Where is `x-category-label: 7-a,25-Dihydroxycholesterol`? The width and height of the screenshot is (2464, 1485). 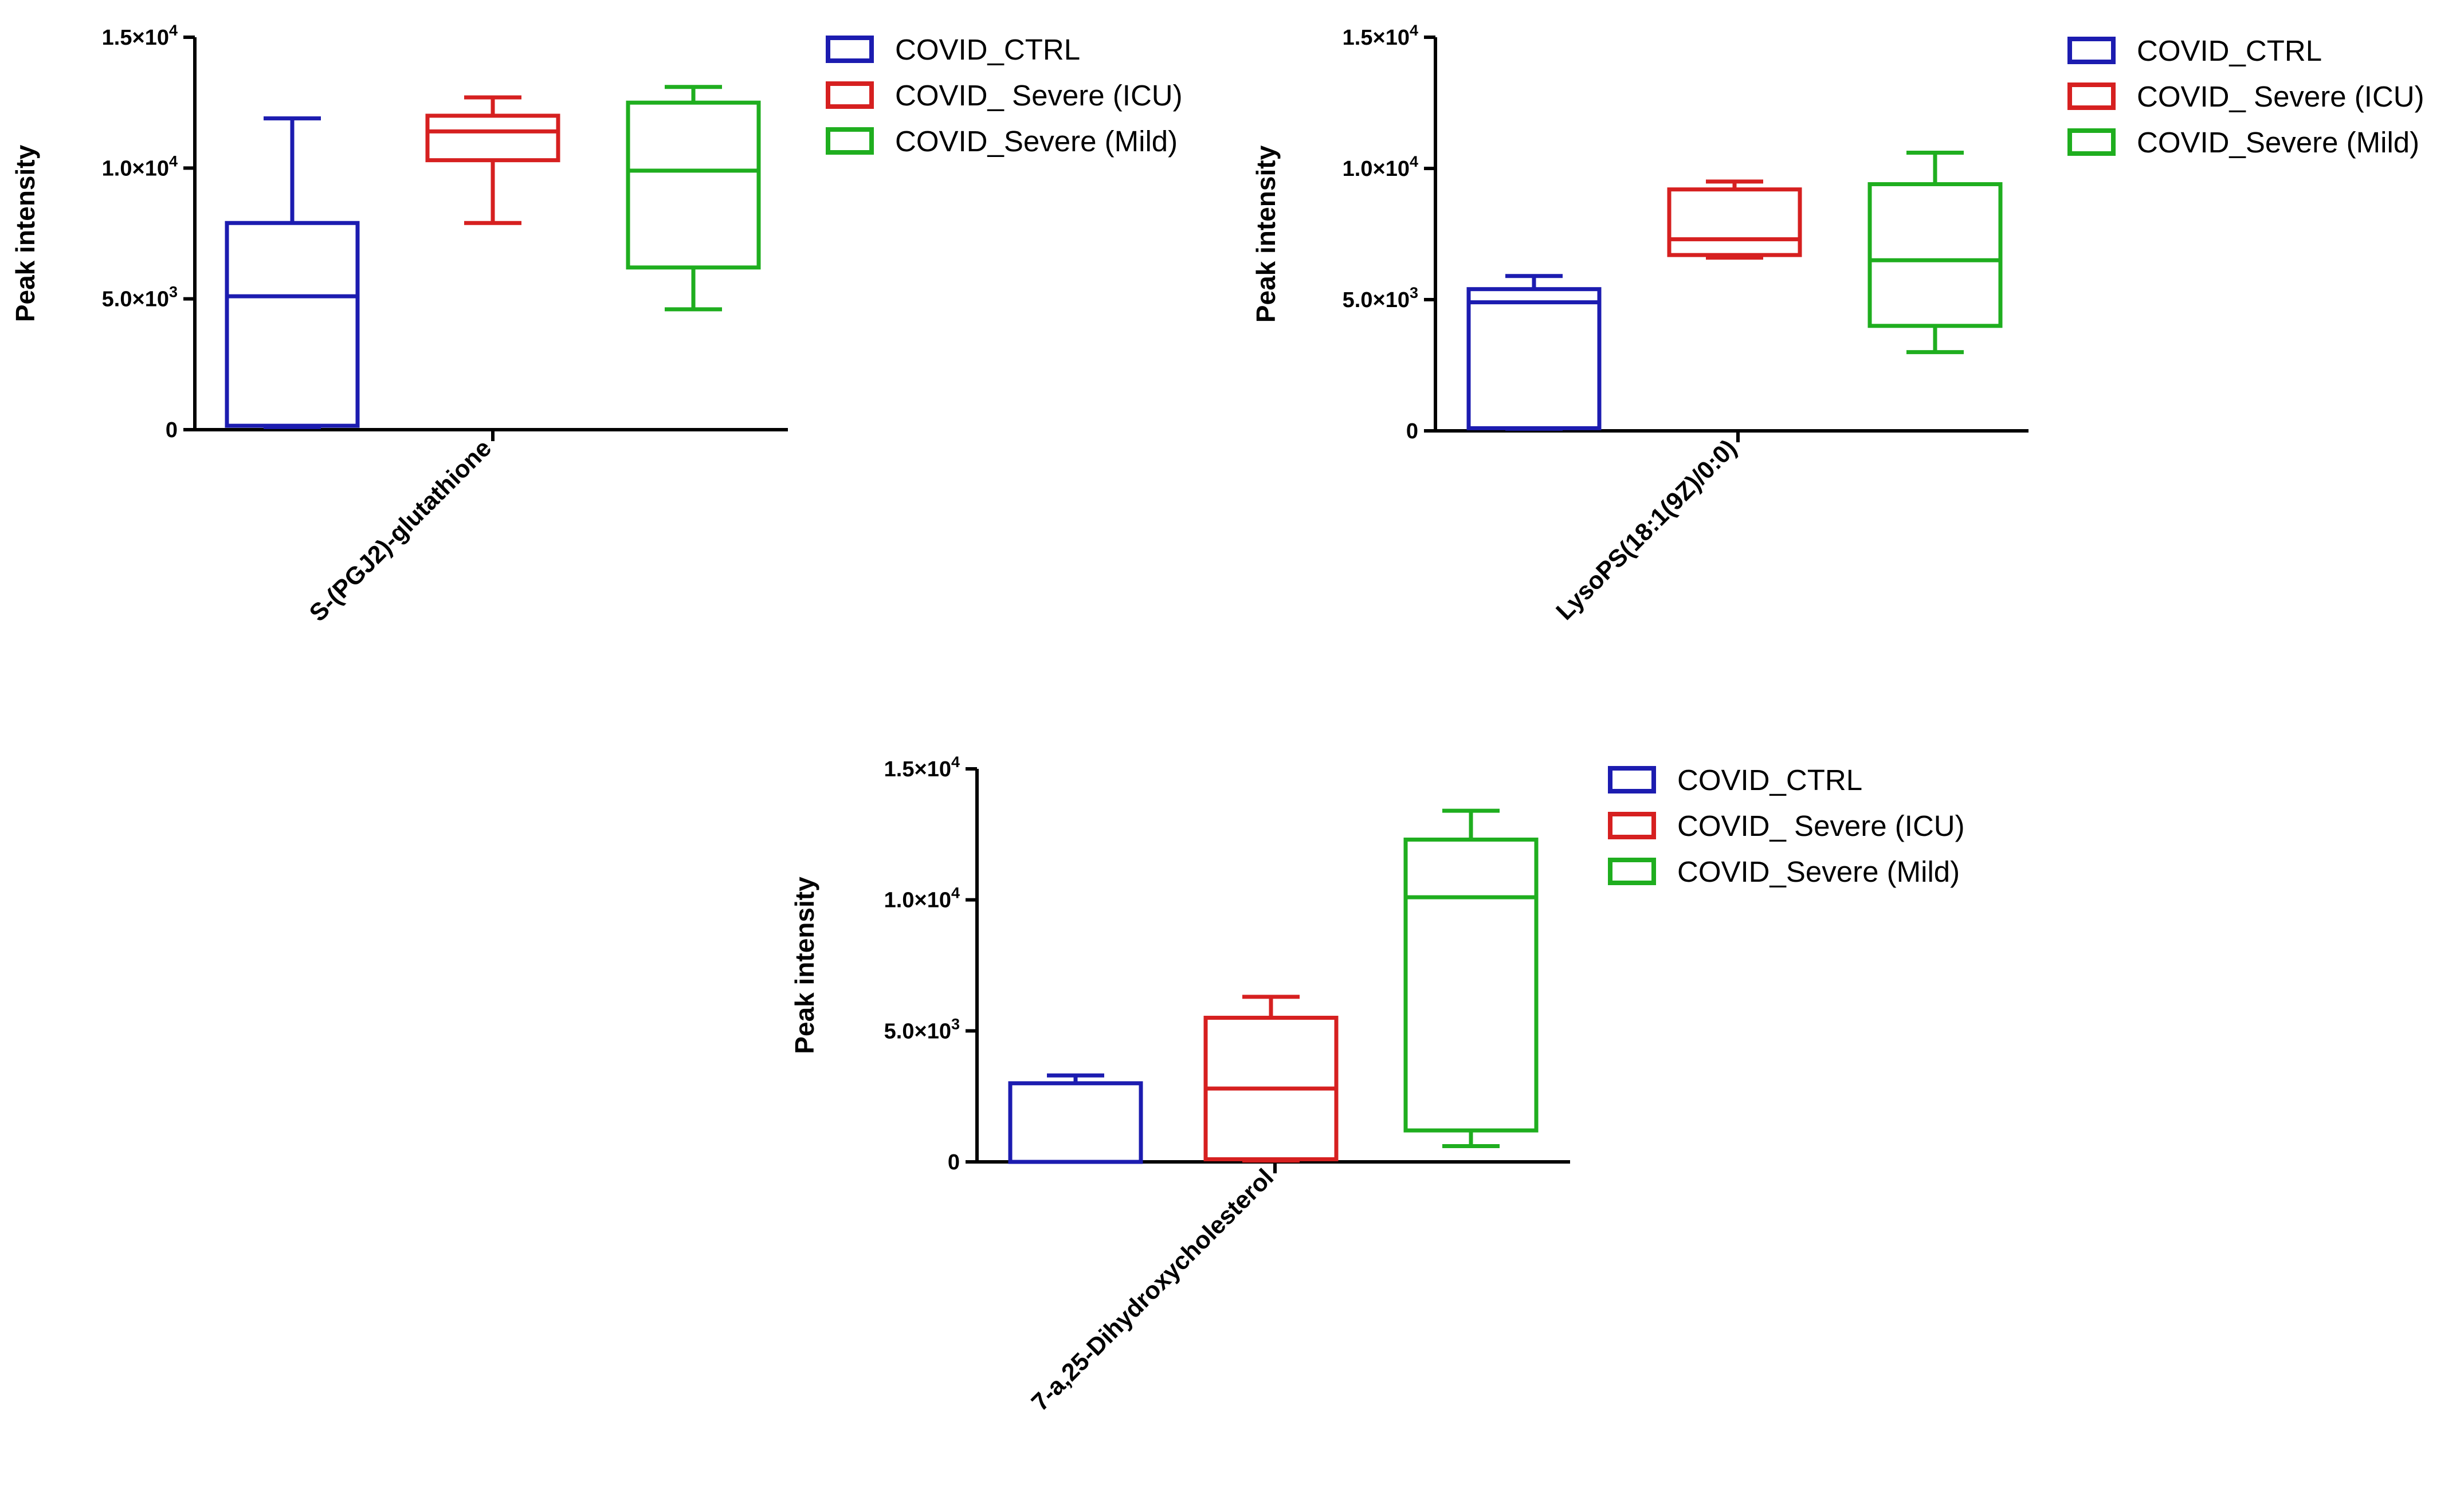 x-category-label: 7-a,25-Dihydroxycholesterol is located at coordinates (1152, 1290).